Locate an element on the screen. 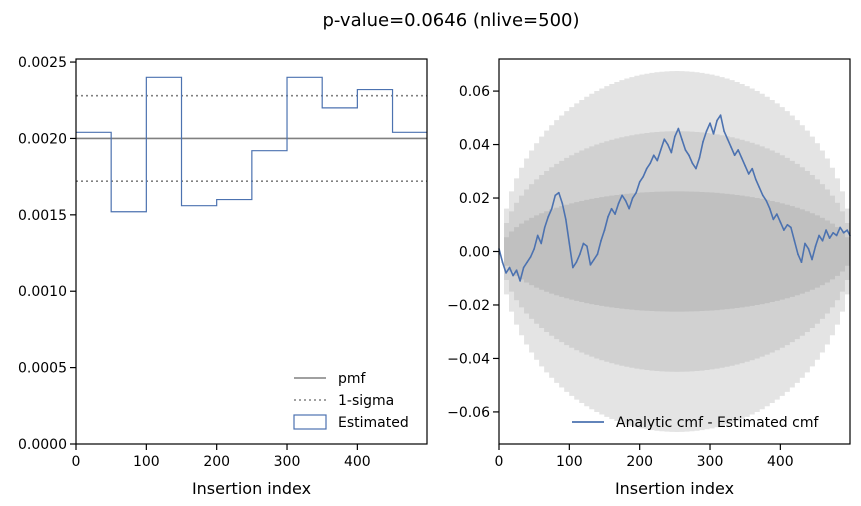 This screenshot has height=506, width=861. left-y-tick-label: 0.0000 is located at coordinates (42, 445).